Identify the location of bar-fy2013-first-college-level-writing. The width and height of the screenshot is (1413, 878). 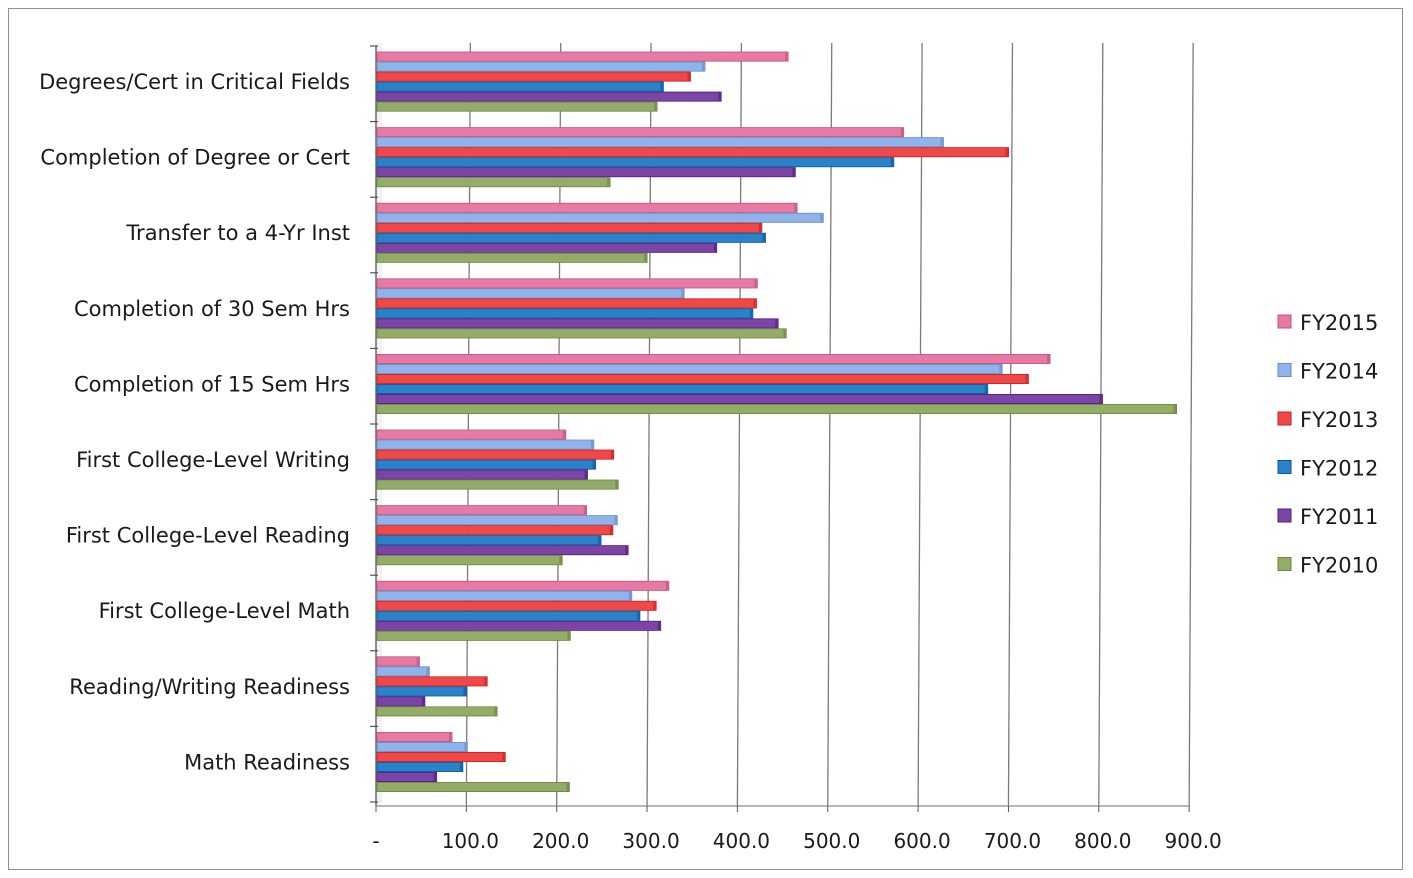
(495, 454).